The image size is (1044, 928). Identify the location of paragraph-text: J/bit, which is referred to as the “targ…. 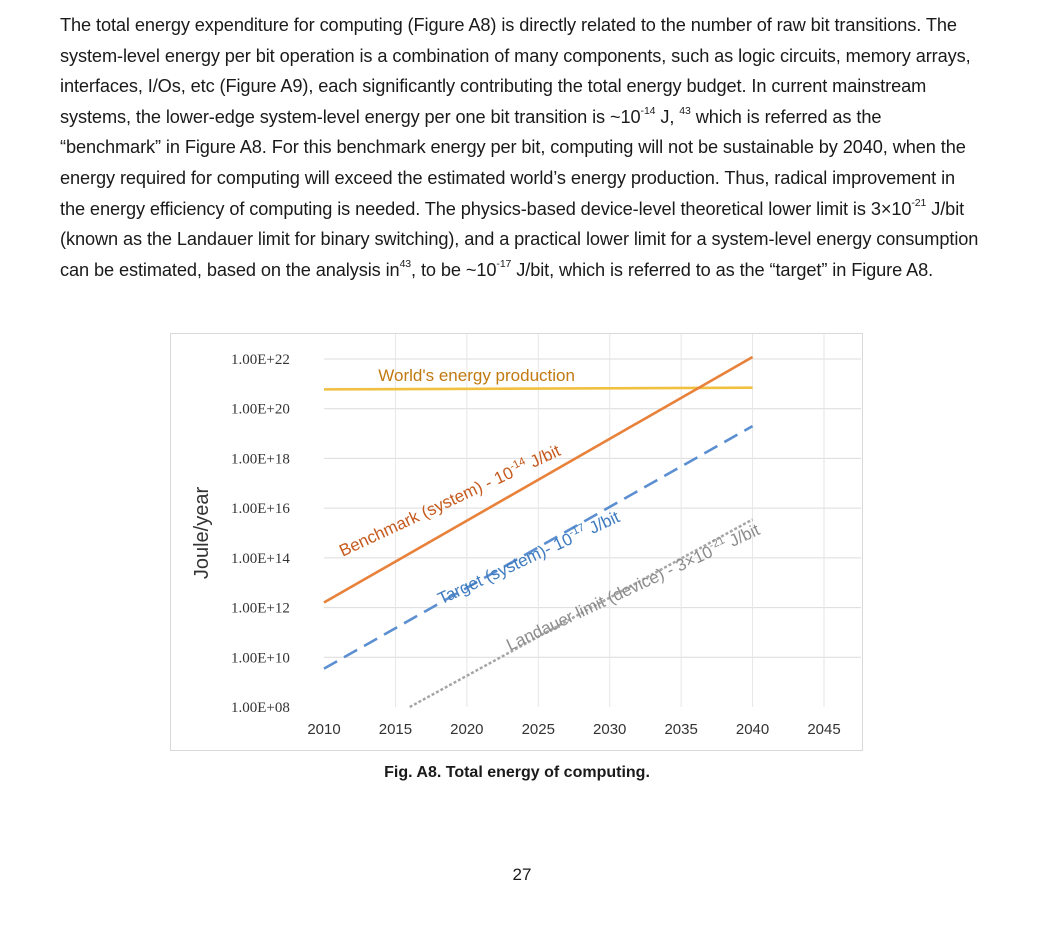
(722, 269).